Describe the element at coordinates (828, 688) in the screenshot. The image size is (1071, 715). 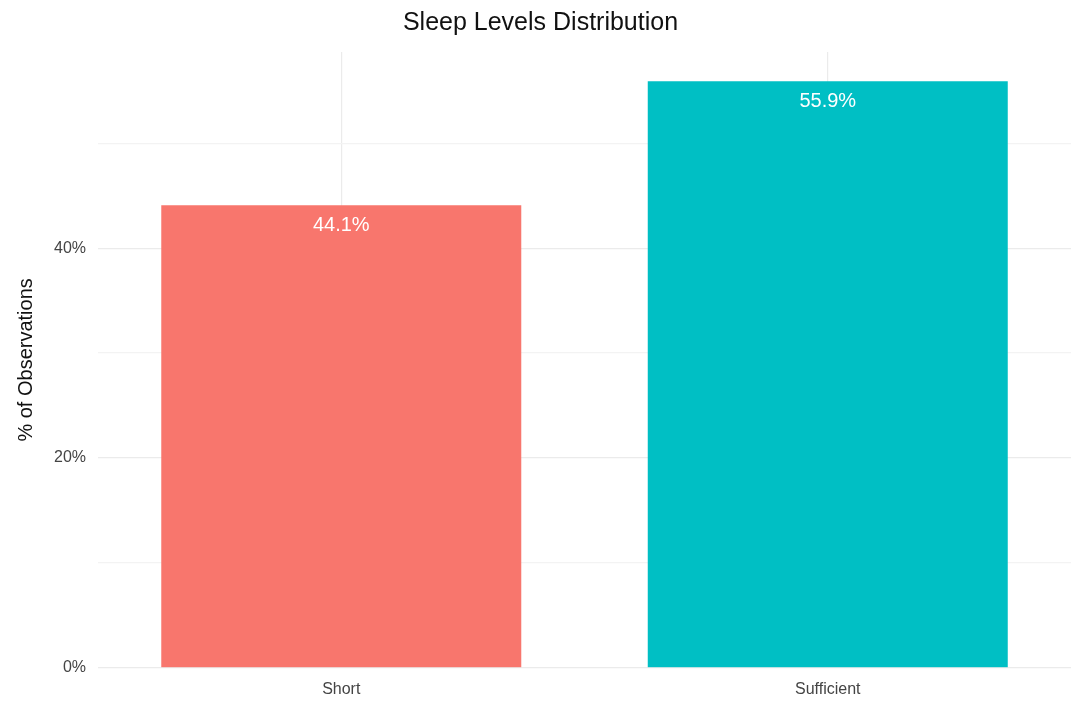
I see `x-tick-label: Sufficient` at that location.